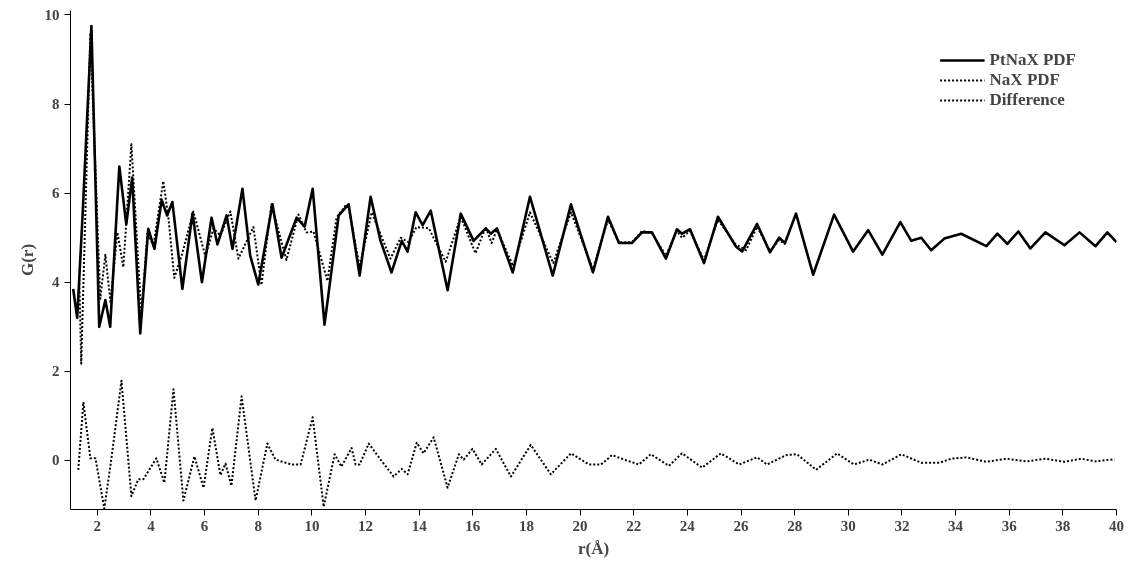  I want to click on x-tick-label: 2, so click(97, 525).